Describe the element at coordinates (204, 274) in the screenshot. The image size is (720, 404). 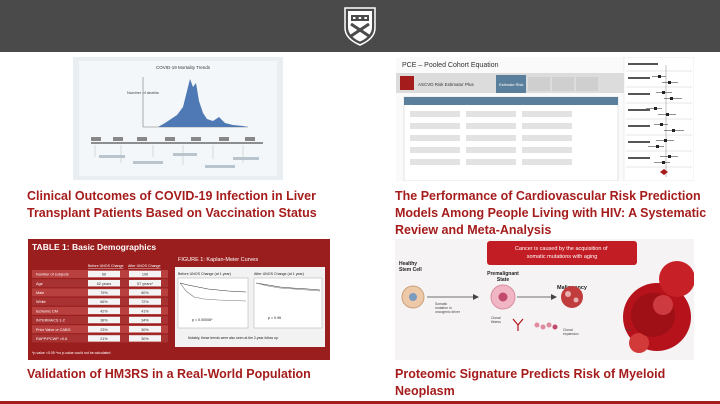
I see `panel1-label: Before UNOS Change (at 1 year)` at that location.